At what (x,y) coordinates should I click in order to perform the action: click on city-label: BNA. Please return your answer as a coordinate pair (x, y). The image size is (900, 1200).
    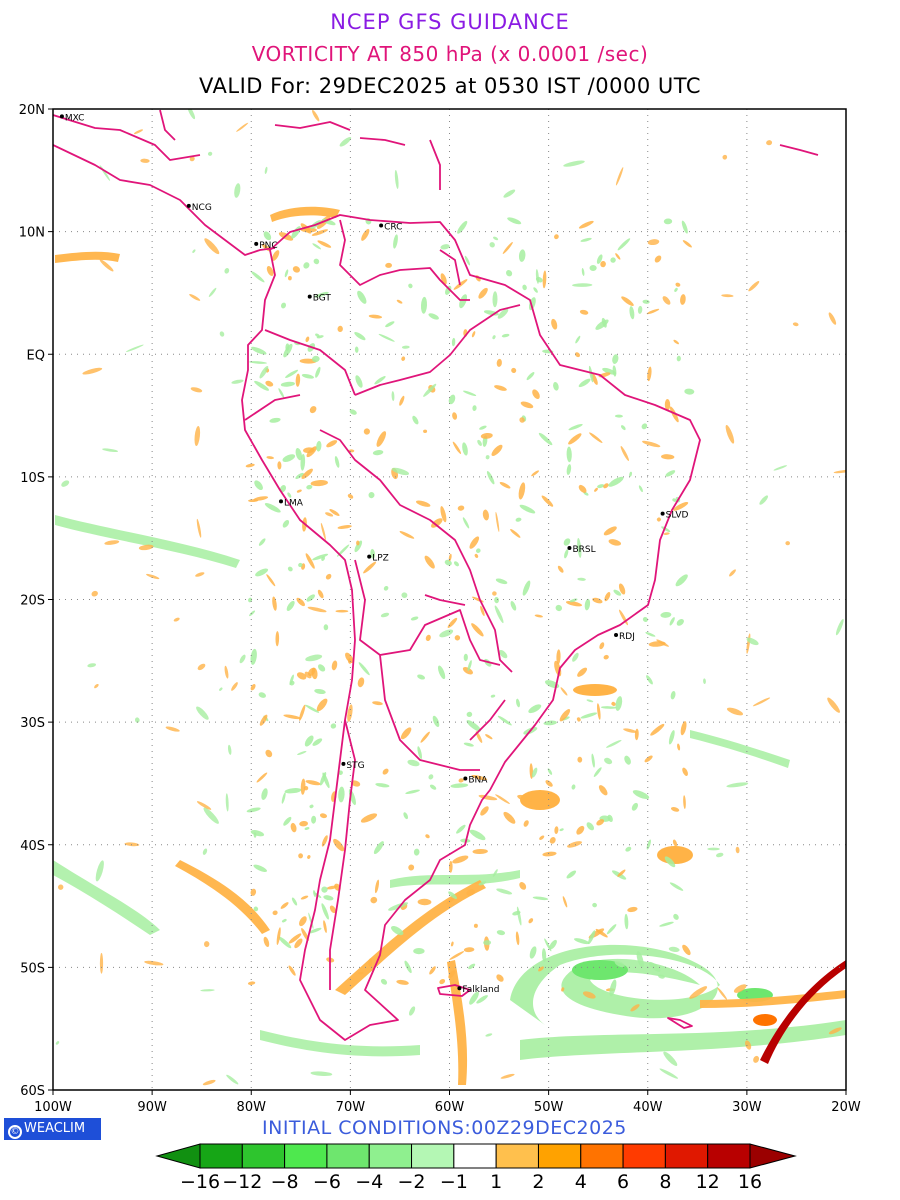
    Looking at the image, I should click on (478, 781).